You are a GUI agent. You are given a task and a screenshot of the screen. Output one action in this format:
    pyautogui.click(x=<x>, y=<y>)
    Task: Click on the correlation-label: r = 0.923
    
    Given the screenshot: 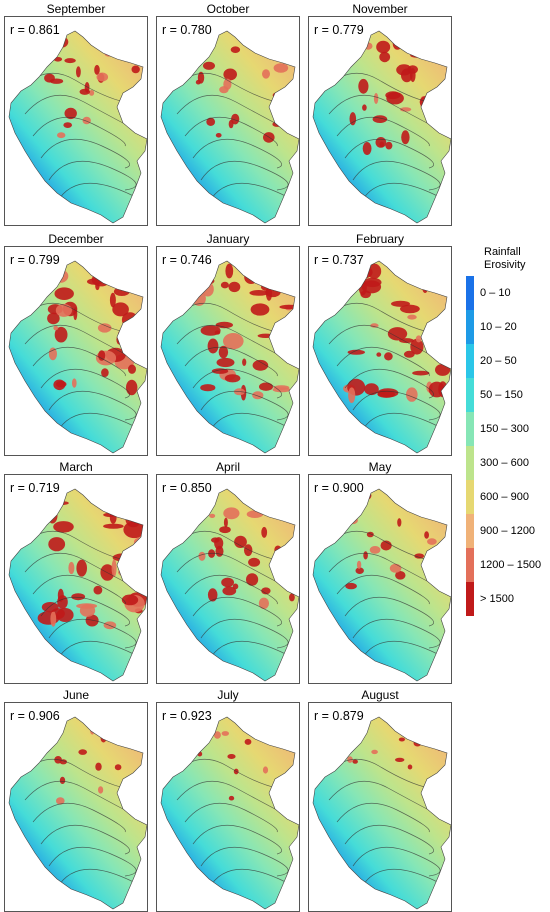 What is the action you would take?
    pyautogui.click(x=187, y=716)
    